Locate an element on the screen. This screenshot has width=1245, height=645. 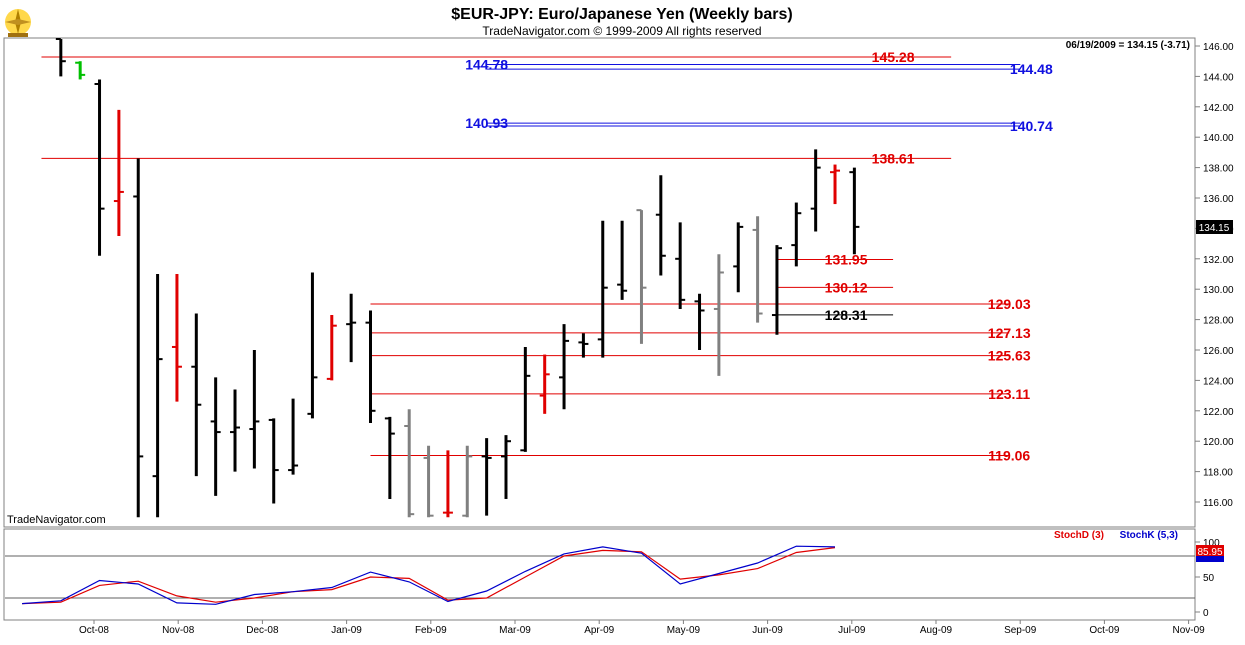
level-label: 144.78 is located at coordinates (486, 65).